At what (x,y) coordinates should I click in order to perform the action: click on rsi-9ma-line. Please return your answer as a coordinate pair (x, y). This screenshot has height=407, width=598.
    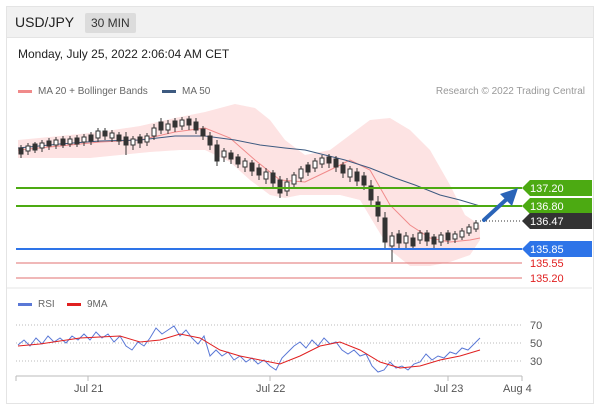
    Looking at the image, I should click on (249, 351).